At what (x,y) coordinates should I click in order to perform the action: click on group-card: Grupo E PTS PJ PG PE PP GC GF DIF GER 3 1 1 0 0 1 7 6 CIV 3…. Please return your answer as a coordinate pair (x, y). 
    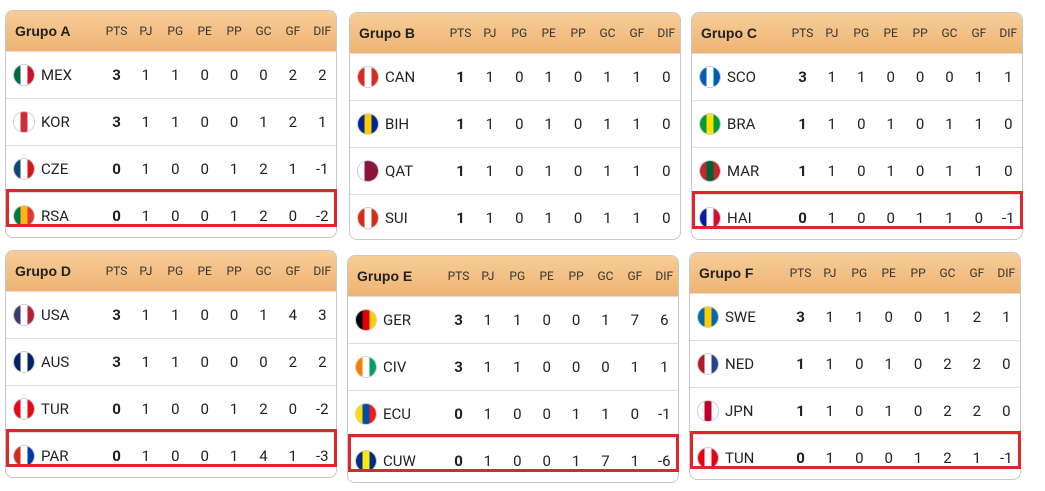
    Looking at the image, I should click on (513, 369).